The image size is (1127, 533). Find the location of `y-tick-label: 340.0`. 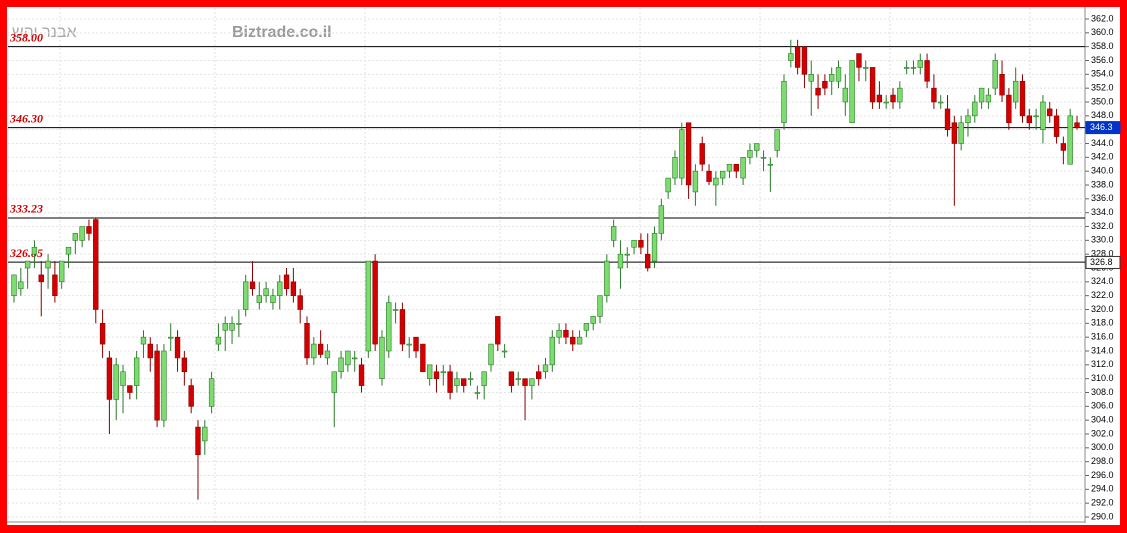

y-tick-label: 340.0 is located at coordinates (1102, 171).